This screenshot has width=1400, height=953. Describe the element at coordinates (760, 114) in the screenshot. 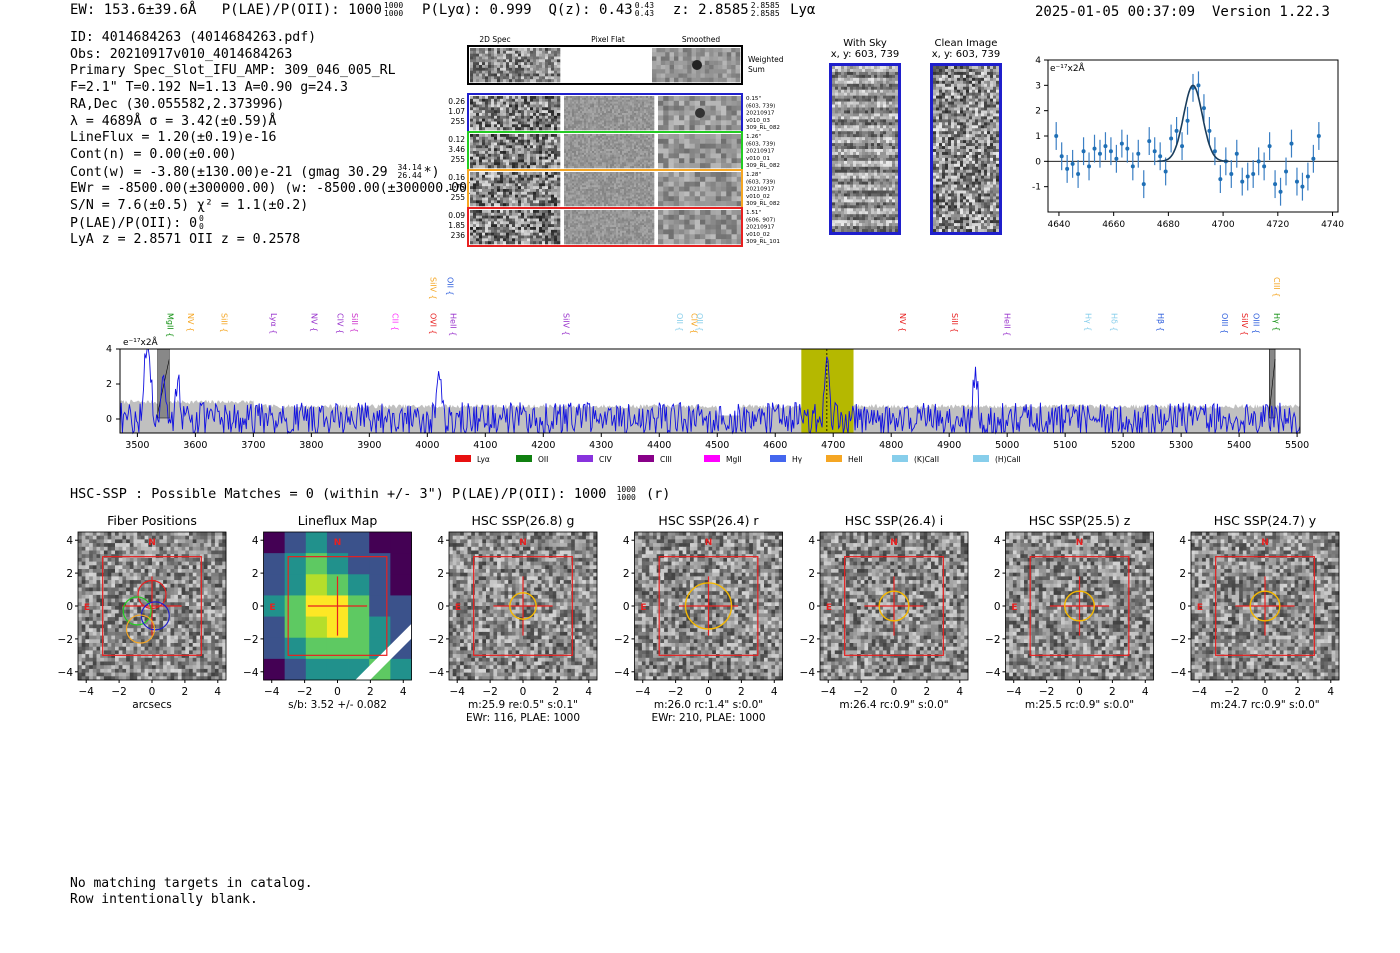

I see `stamp-right-label: 20210917` at that location.